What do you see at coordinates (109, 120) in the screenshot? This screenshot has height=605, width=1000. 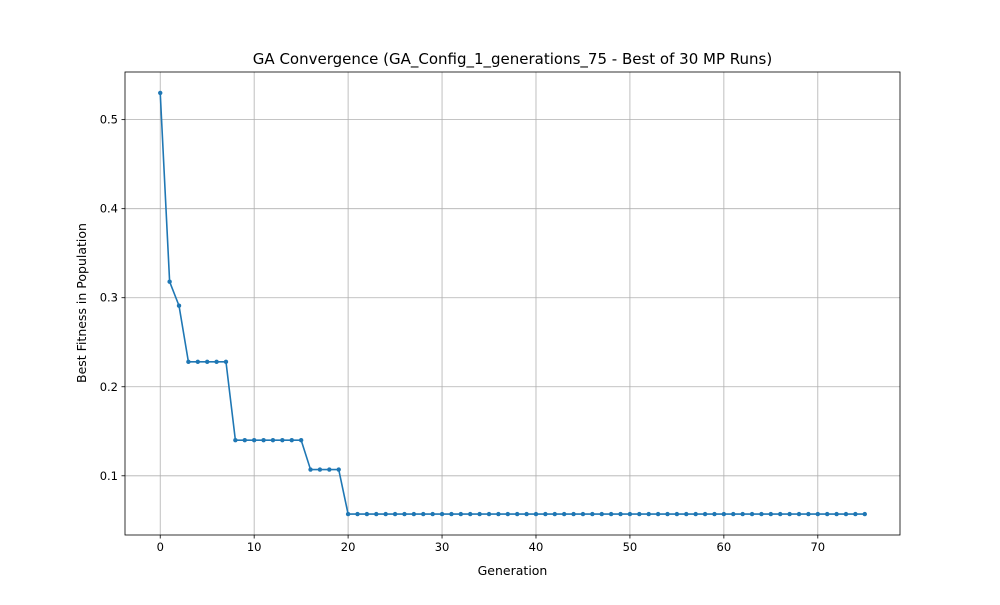 I see `y-tick-label: 0.5` at bounding box center [109, 120].